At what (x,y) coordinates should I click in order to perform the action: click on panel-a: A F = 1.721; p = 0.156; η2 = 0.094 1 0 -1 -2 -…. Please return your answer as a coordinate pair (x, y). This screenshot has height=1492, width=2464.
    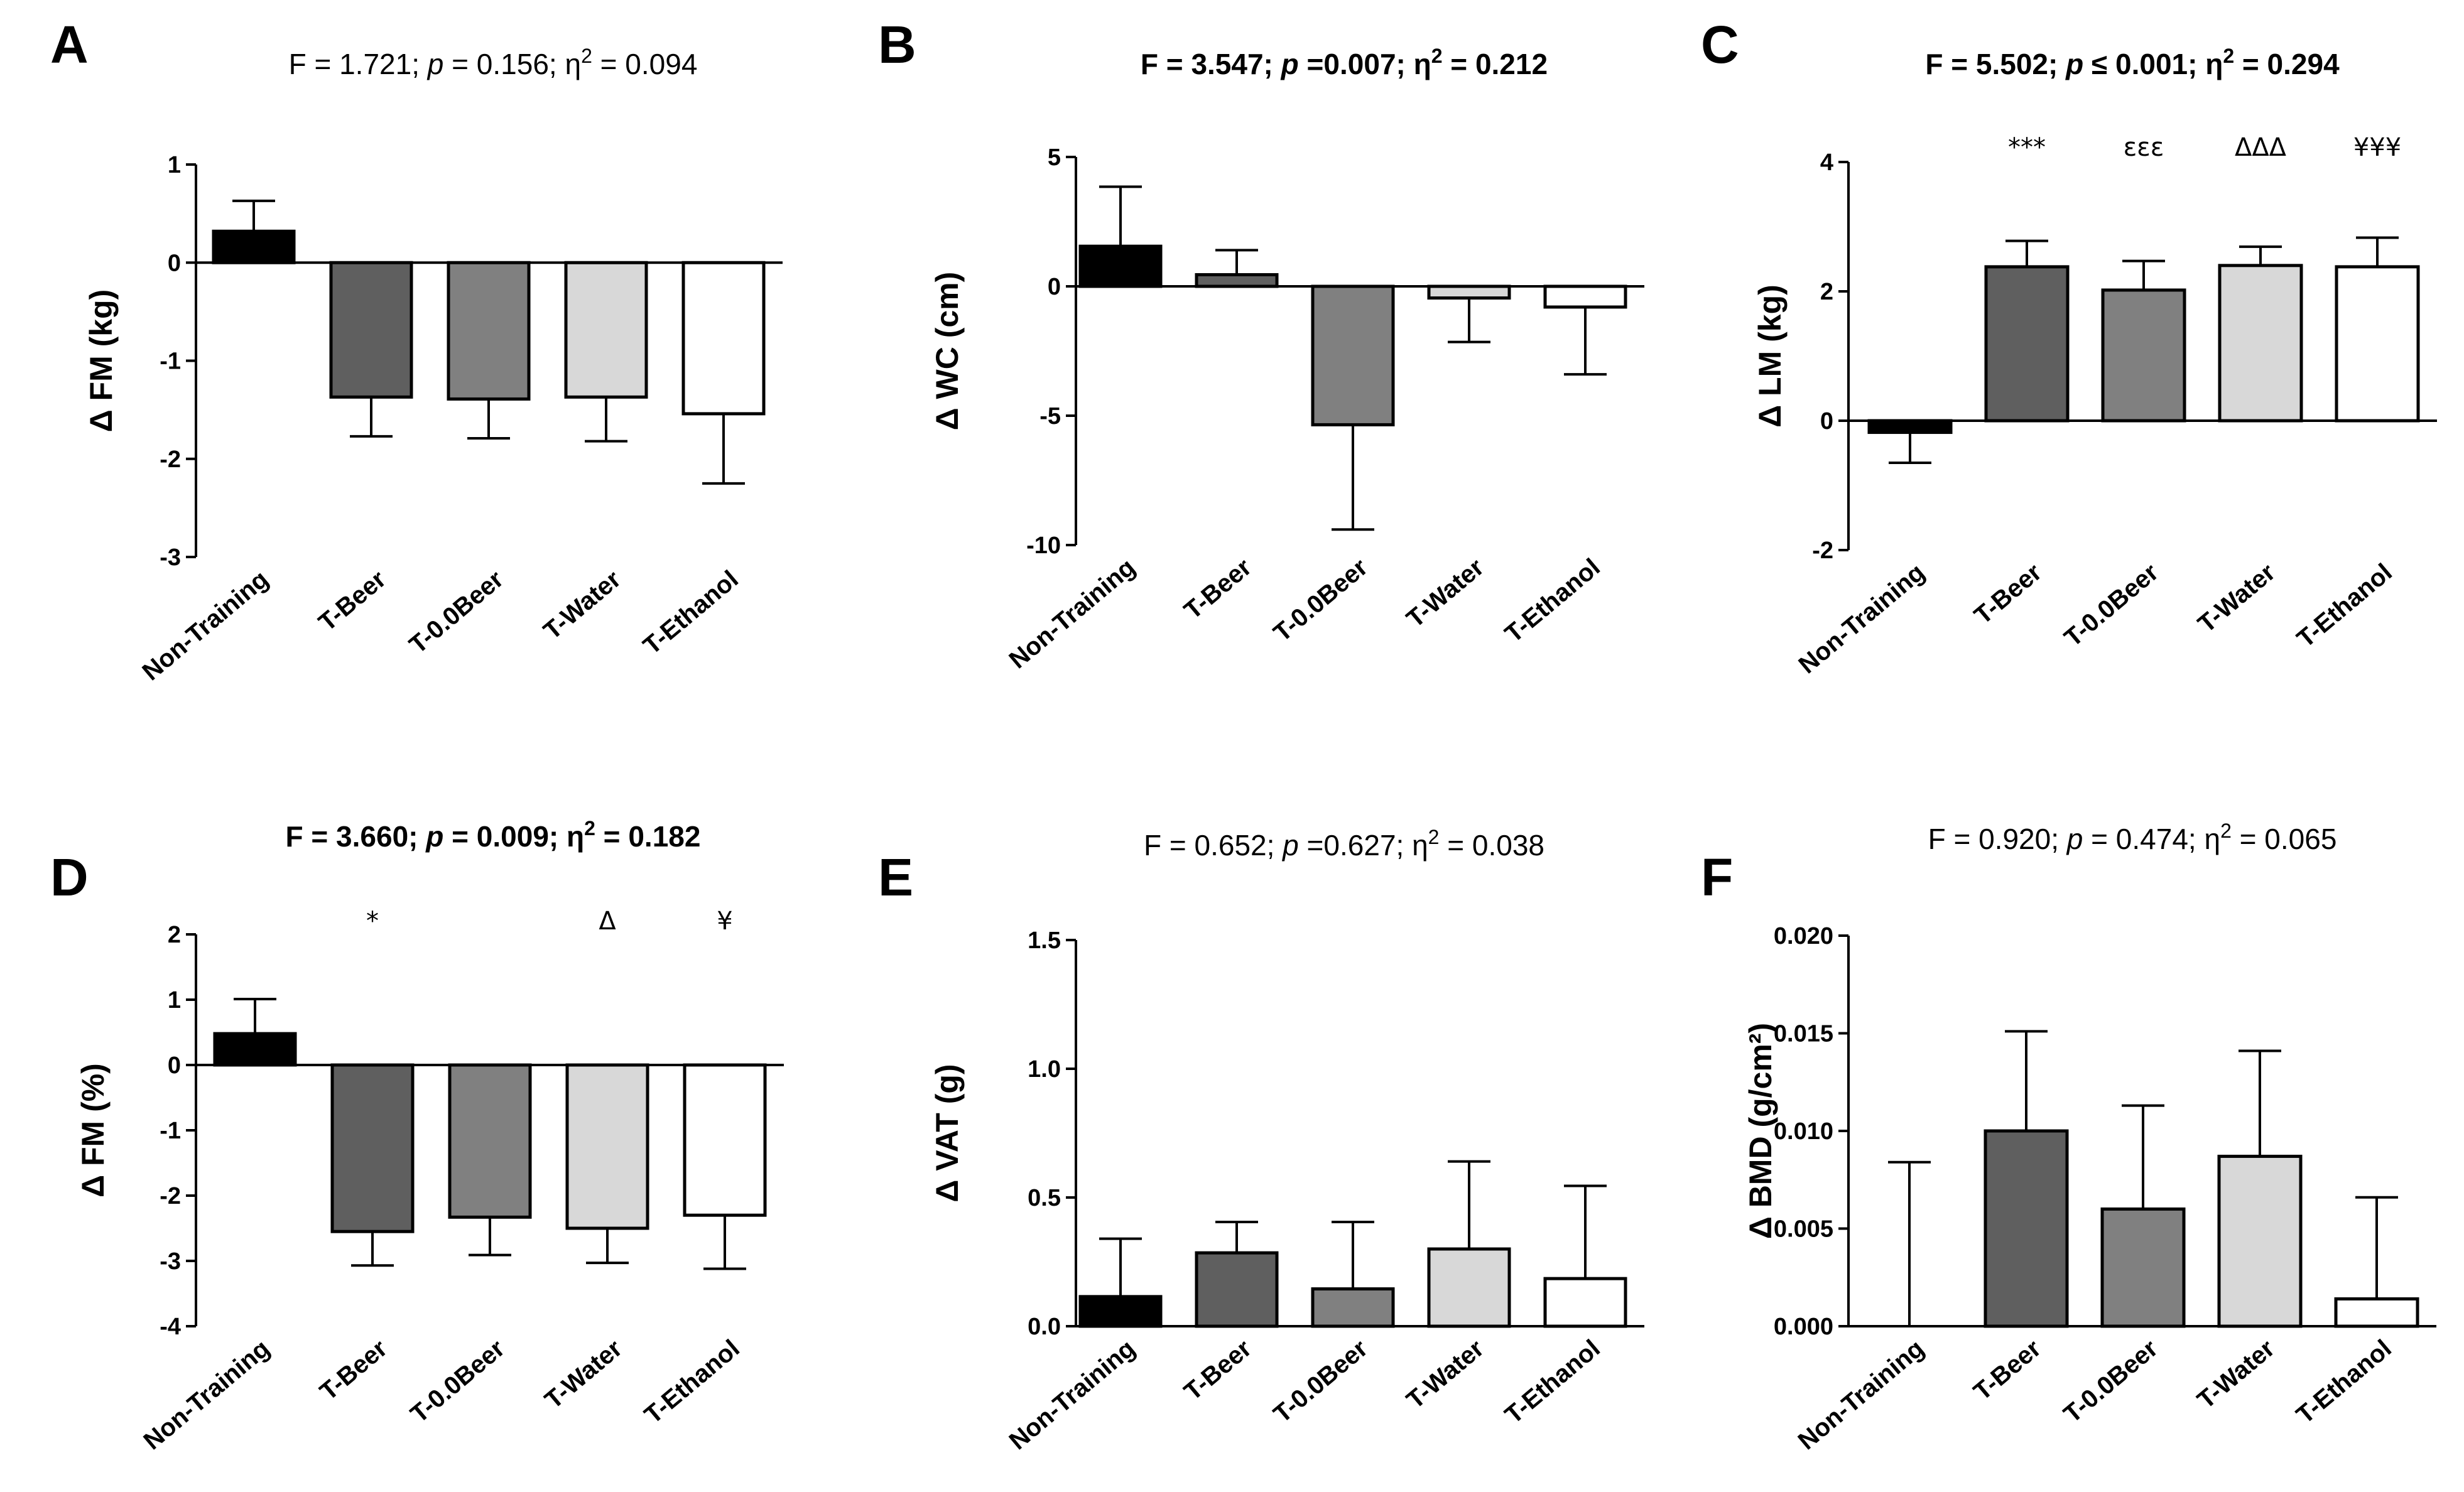
    Looking at the image, I should click on (416, 350).